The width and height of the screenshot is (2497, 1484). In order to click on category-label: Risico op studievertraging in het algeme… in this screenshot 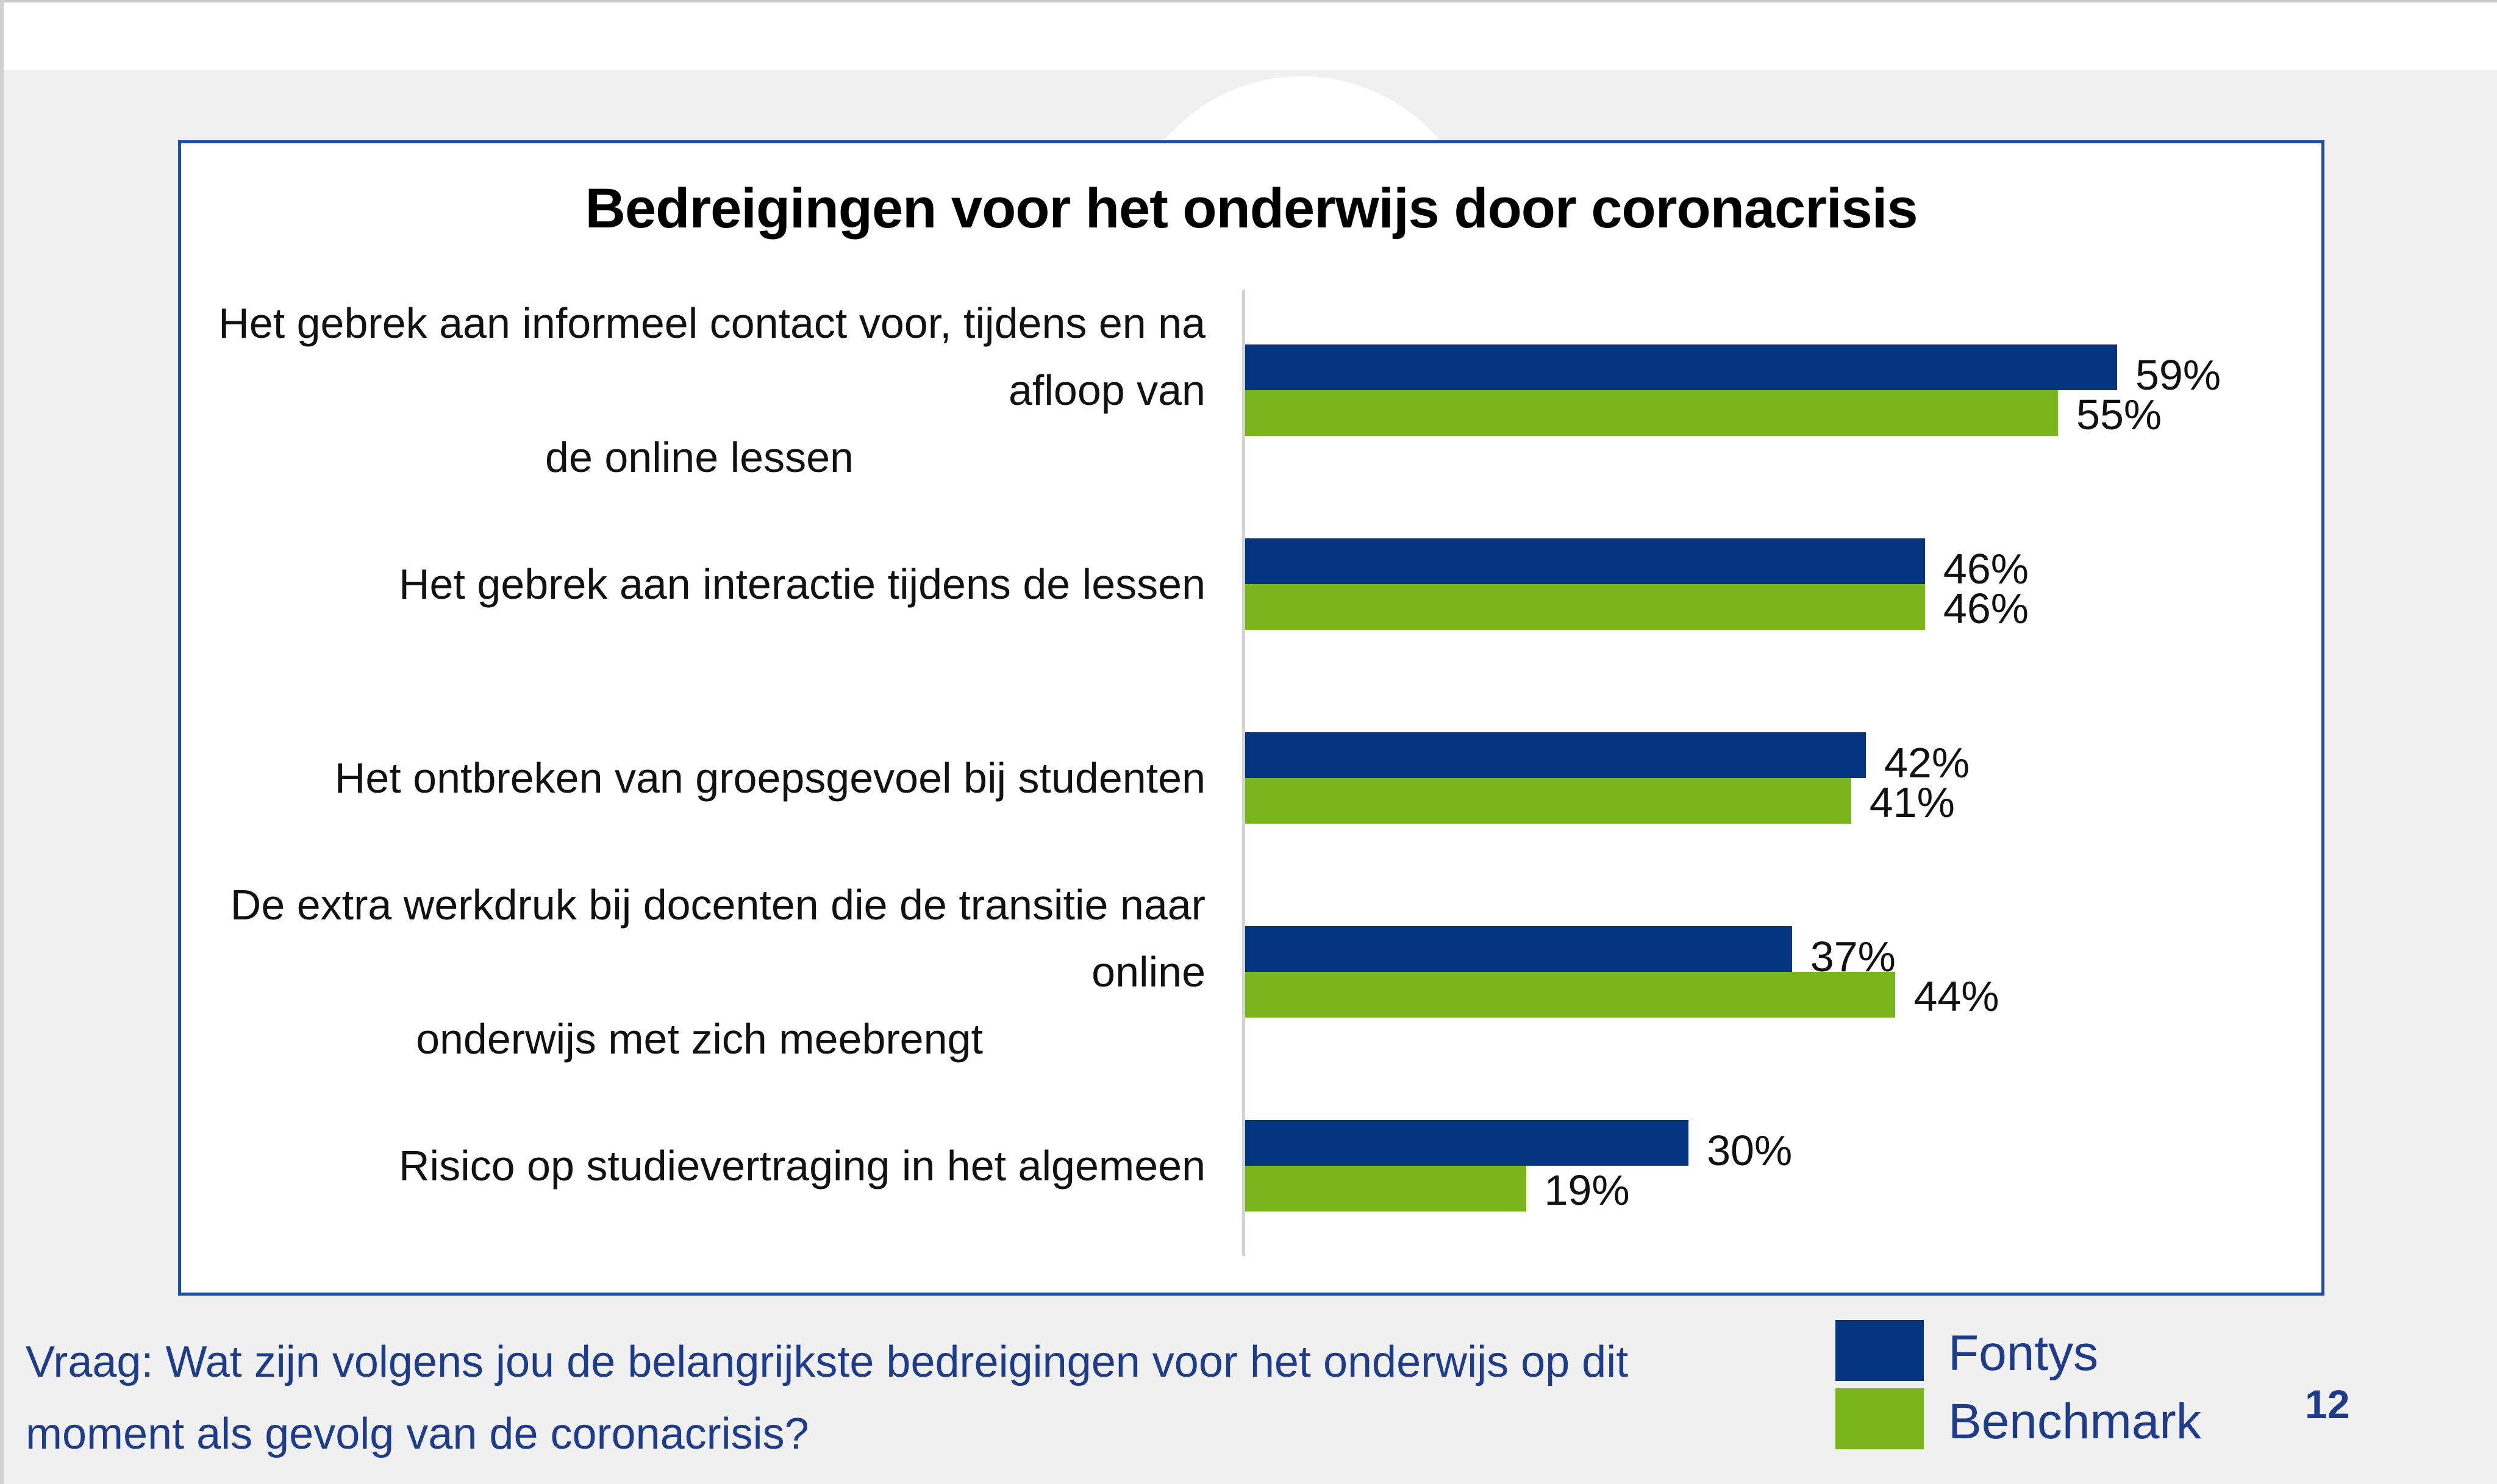, I will do `click(699, 1165)`.